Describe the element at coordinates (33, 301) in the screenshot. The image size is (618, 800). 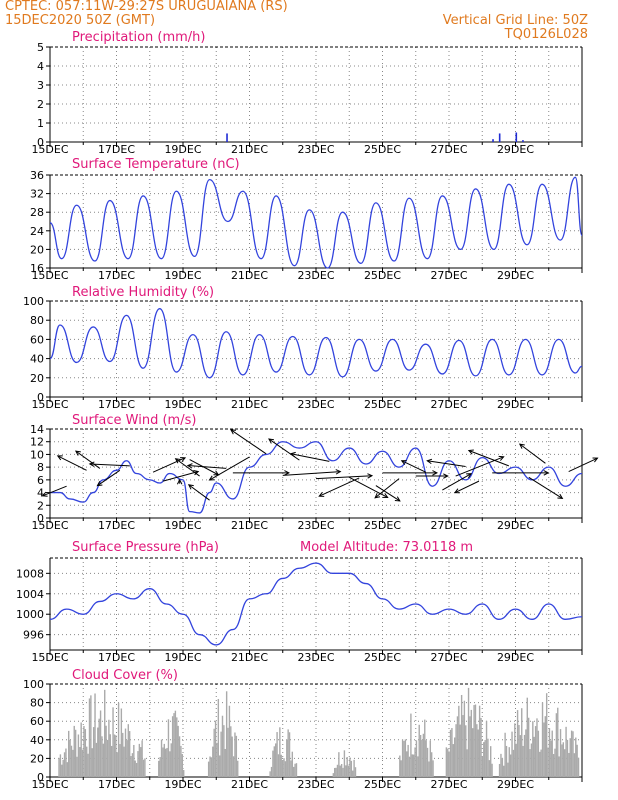
I see `y-tick-label: 100` at that location.